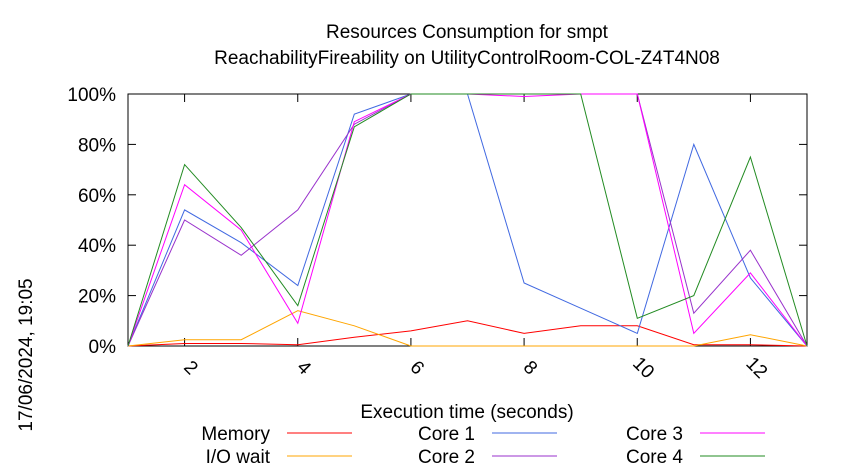 This screenshot has height=475, width=850. Describe the element at coordinates (26, 354) in the screenshot. I see `timestamp-label: 17/06/2024, 19:05` at that location.